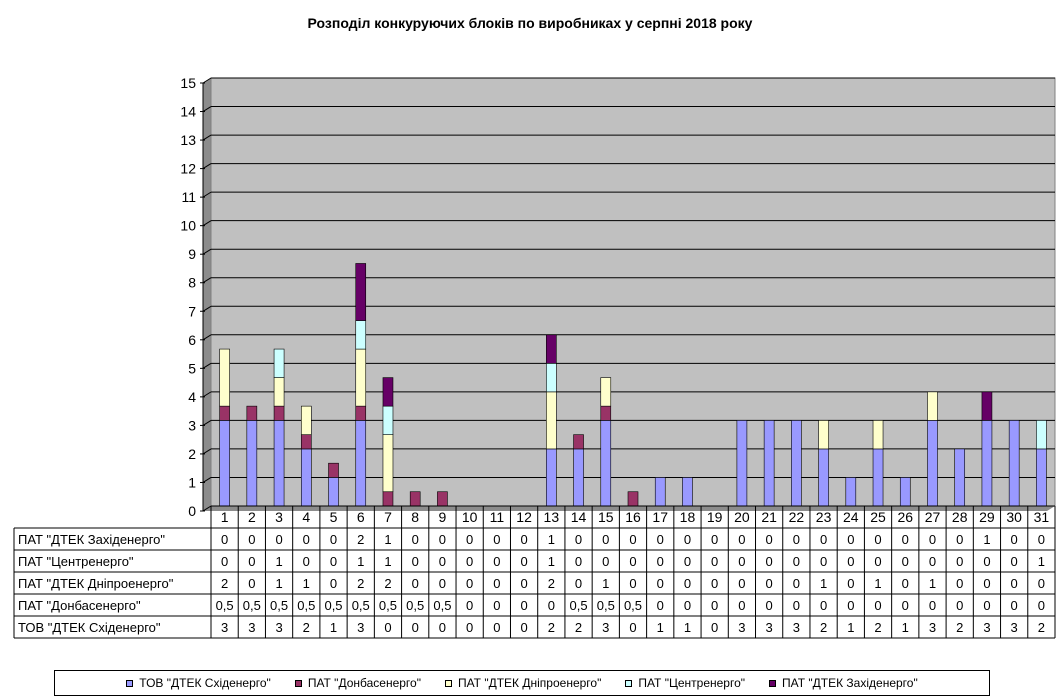 The height and width of the screenshot is (699, 1060). I want to click on legend-label: ТОВ "ДТЕК Східенерго", so click(205, 683).